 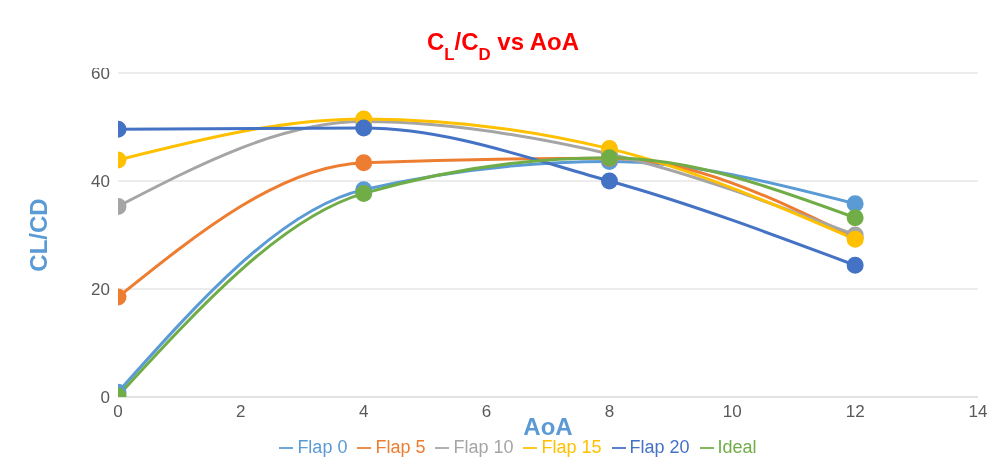 What do you see at coordinates (609, 412) in the screenshot?
I see `x-tick-label: 8` at bounding box center [609, 412].